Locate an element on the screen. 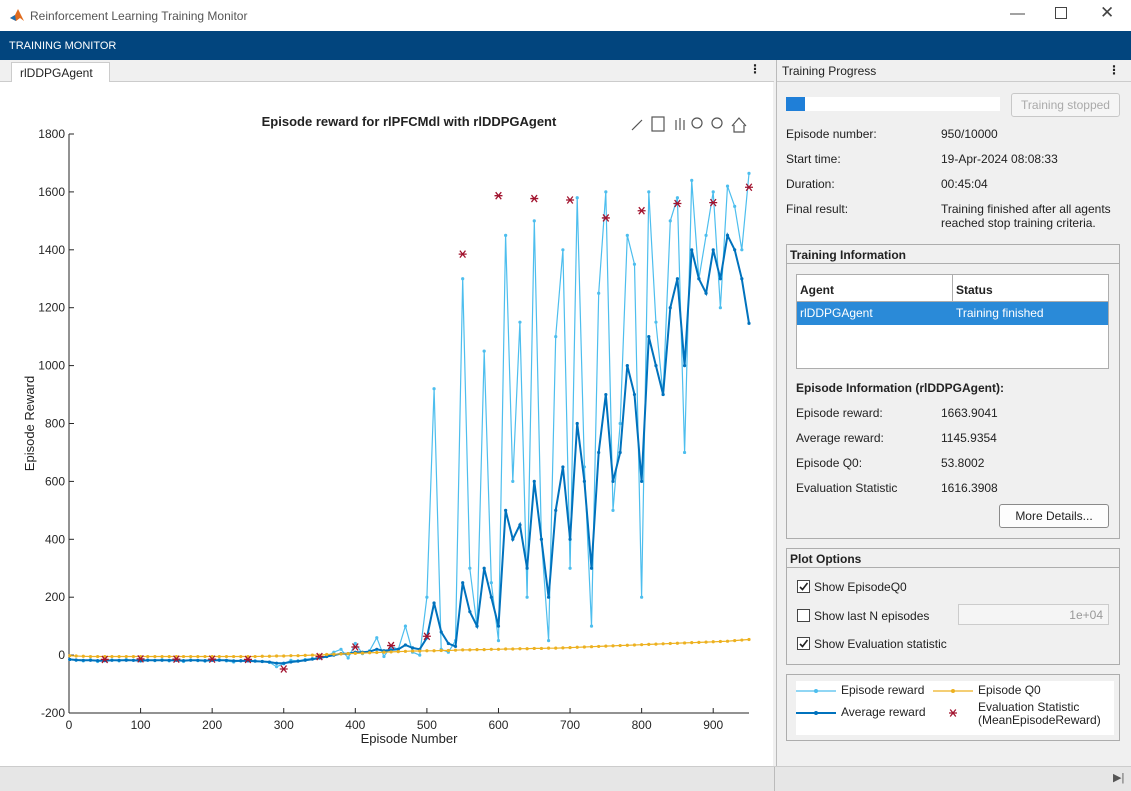 This screenshot has width=1131, height=791. y-tick-label: 600 is located at coordinates (55, 481).